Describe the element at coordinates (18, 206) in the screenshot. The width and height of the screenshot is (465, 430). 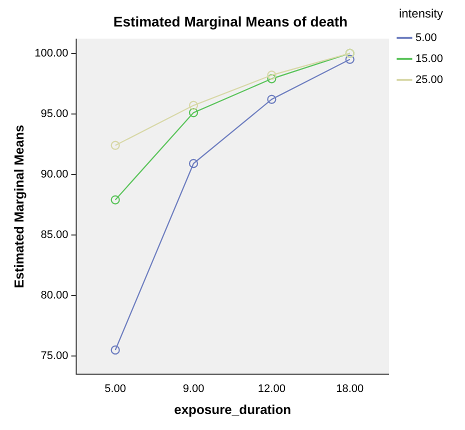
I see `y-axis-title: Estimated Marginal Means` at that location.